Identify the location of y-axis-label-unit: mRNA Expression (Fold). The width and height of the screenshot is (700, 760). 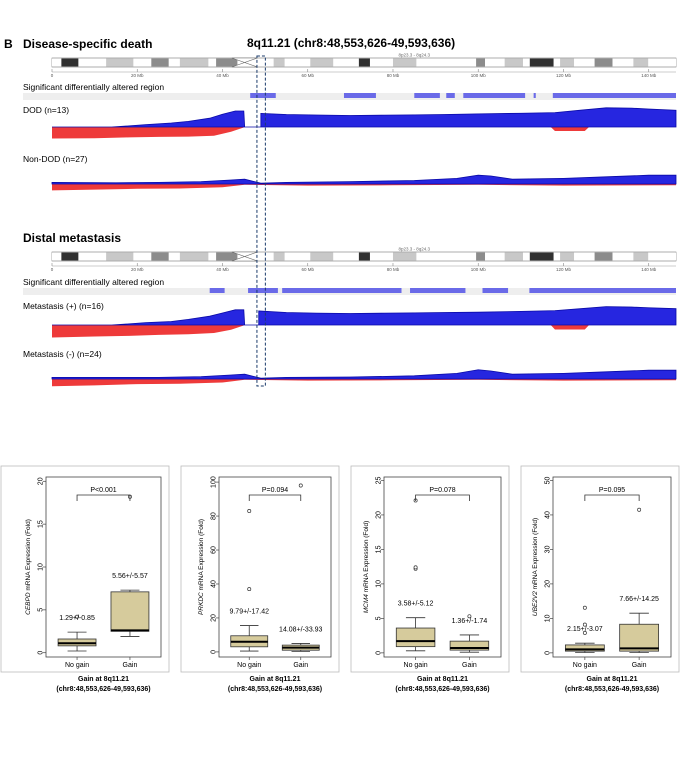
(366, 557).